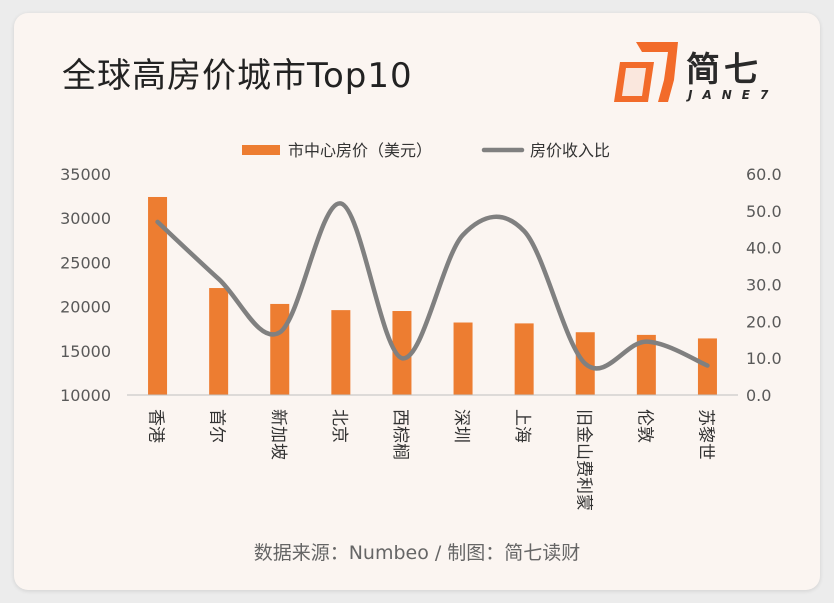 The width and height of the screenshot is (834, 603). I want to click on x-tick-label: 伦敦, so click(644, 426).